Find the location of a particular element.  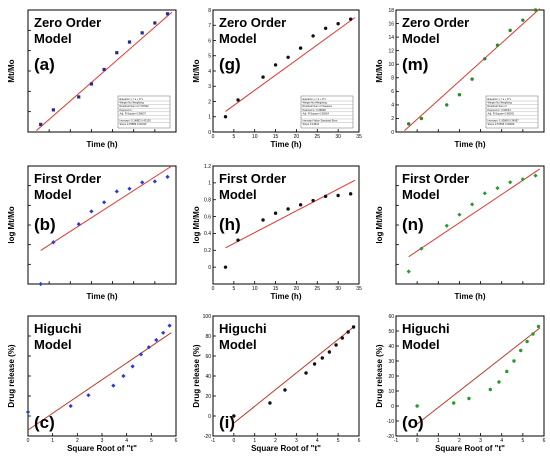

x-tick-label: 0 is located at coordinates (28, 441).